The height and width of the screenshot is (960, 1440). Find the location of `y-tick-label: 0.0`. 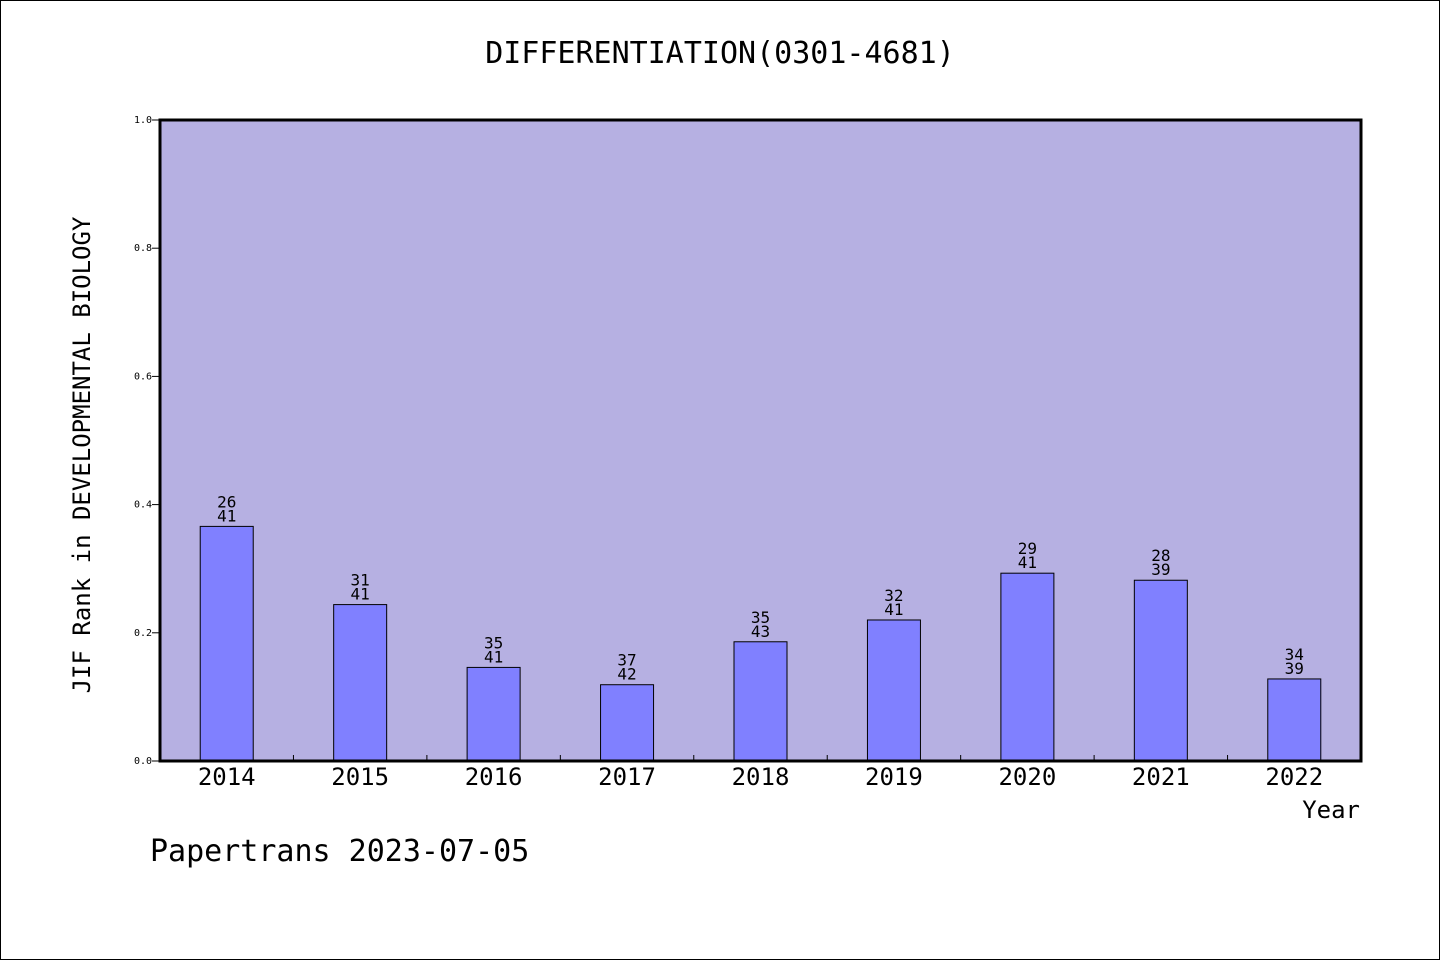

y-tick-label: 0.0 is located at coordinates (143, 761).